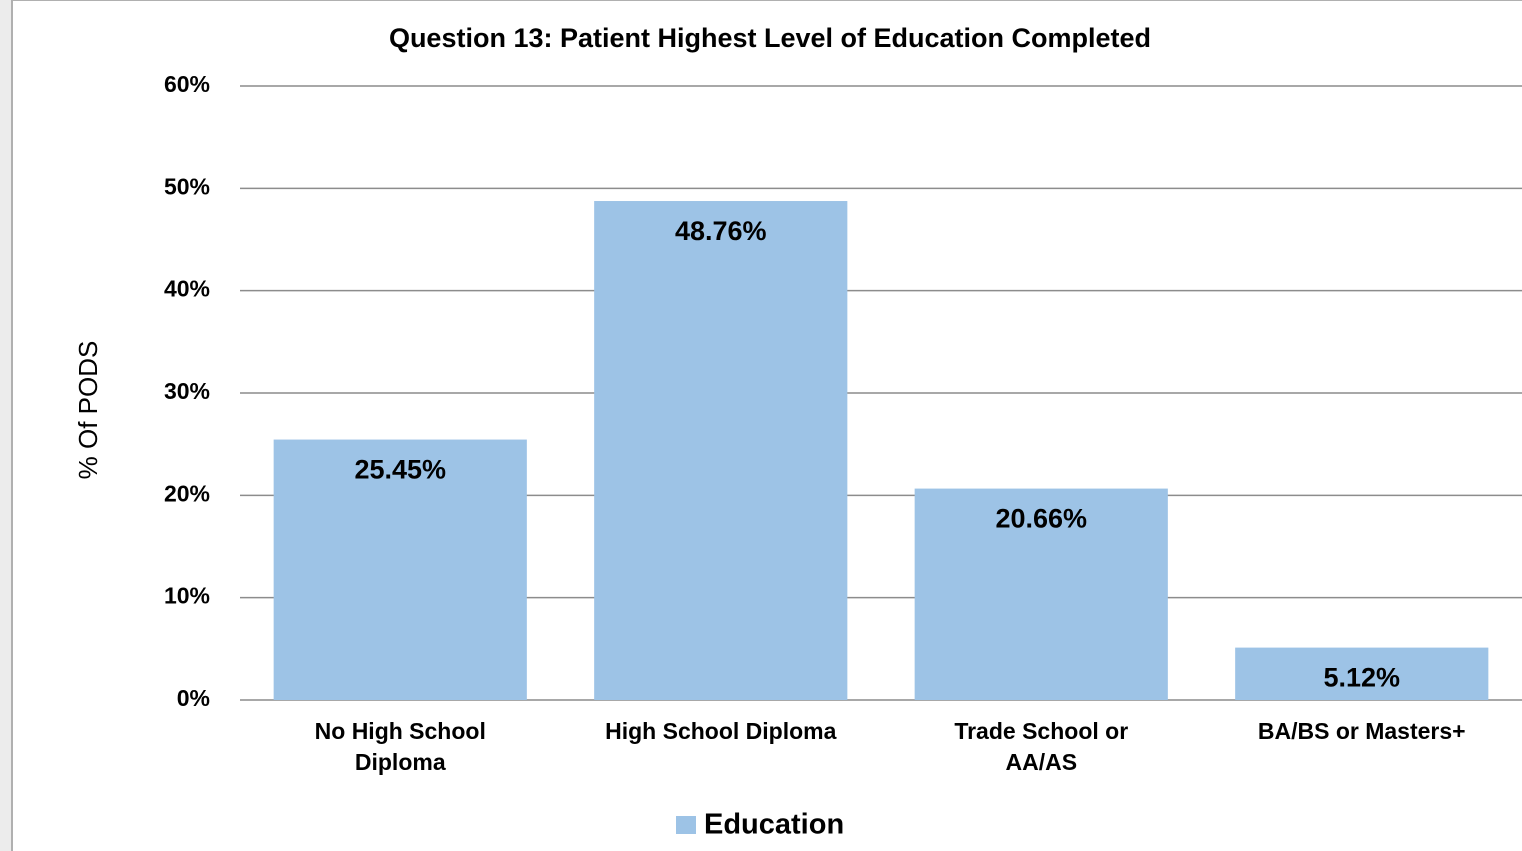 The width and height of the screenshot is (1522, 851). I want to click on y-tick-label: 10%, so click(187, 596).